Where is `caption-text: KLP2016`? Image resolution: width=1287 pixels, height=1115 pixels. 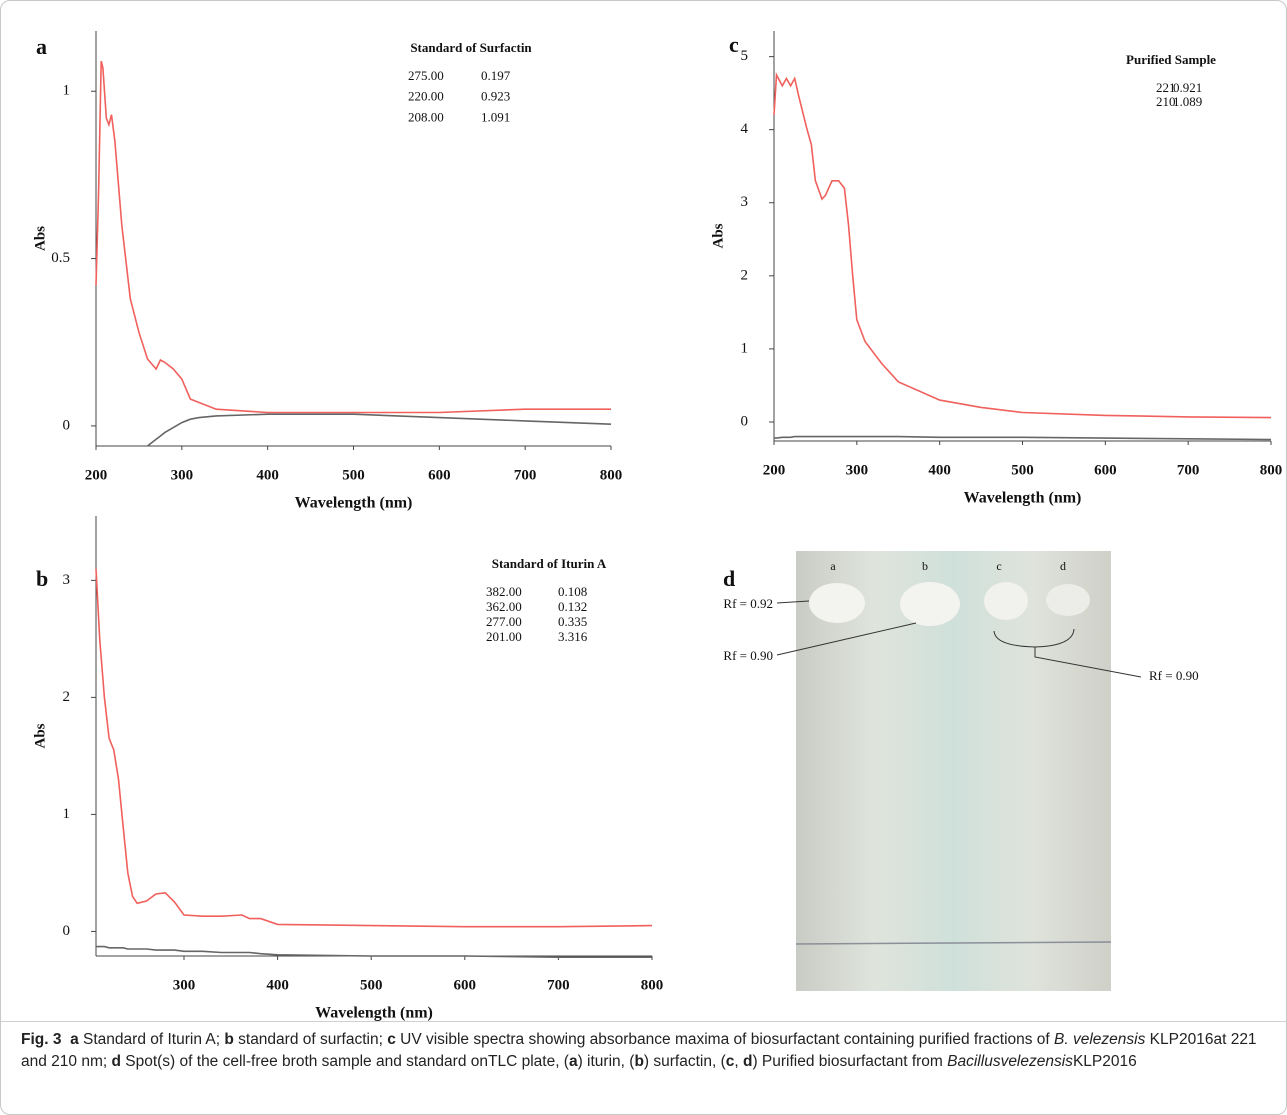
caption-text: KLP2016 is located at coordinates (1104, 1061).